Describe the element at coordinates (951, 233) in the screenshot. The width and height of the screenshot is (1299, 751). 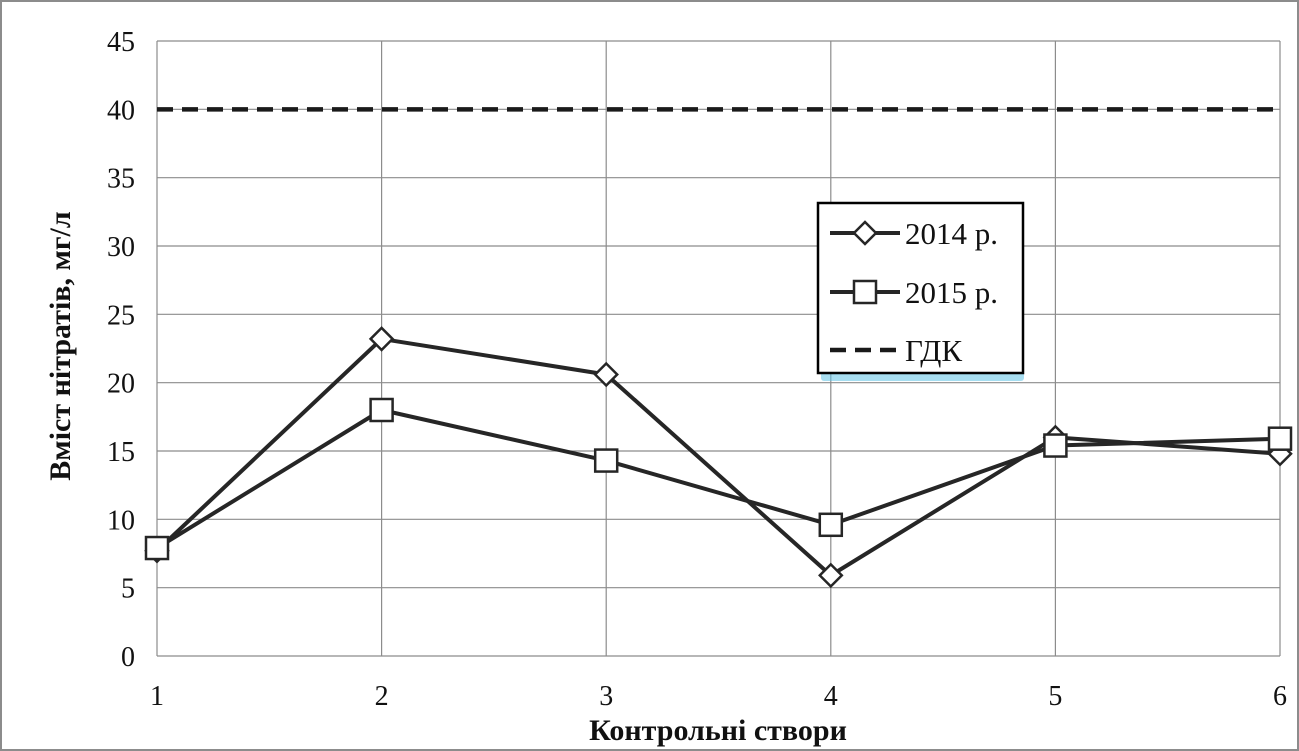
I see `legend-label: 2014 р.` at that location.